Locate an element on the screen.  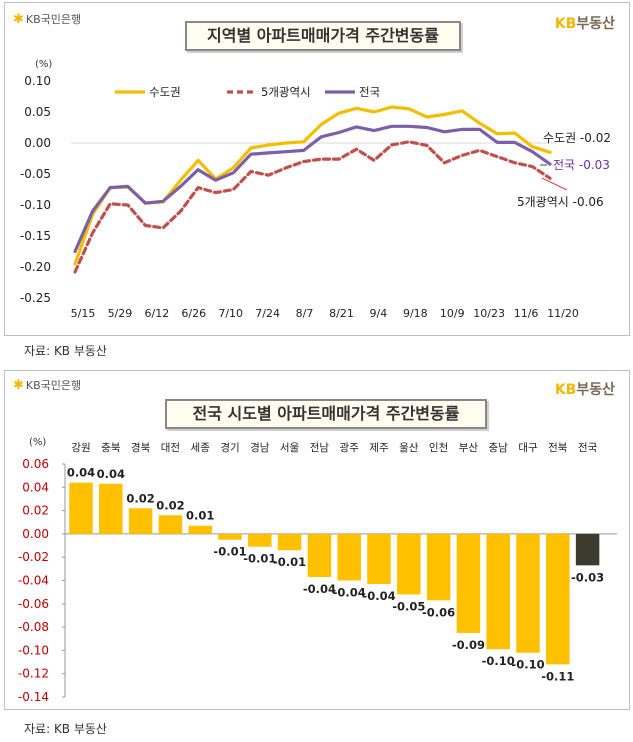
y-tick-label: 0.05 is located at coordinates (37, 112).